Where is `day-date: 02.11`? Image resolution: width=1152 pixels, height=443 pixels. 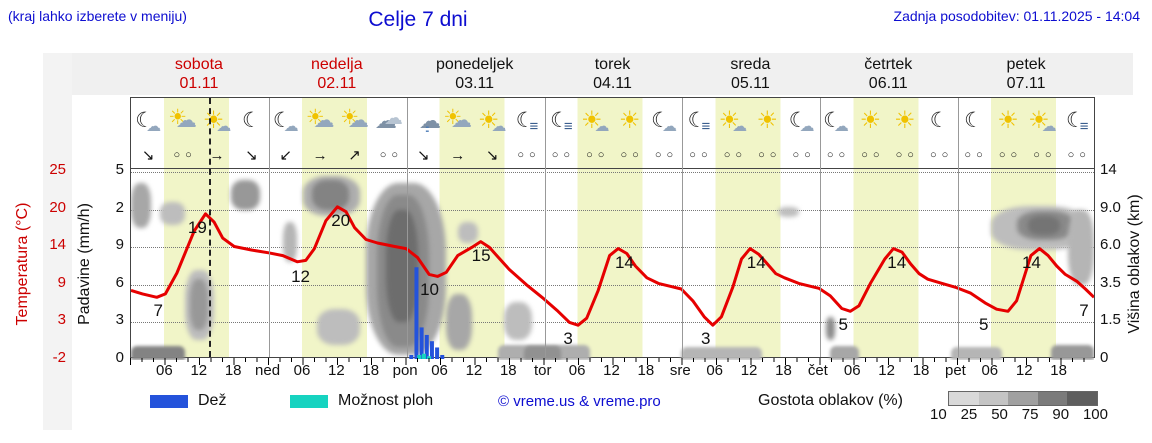 day-date: 02.11 is located at coordinates (337, 83).